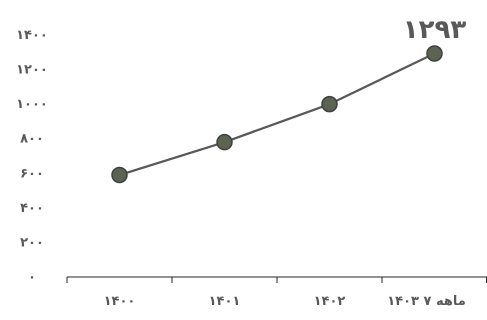 This screenshot has height=320, width=487. What do you see at coordinates (225, 301) in the screenshot?
I see `x-tick-label: ۱۴۰۱` at bounding box center [225, 301].